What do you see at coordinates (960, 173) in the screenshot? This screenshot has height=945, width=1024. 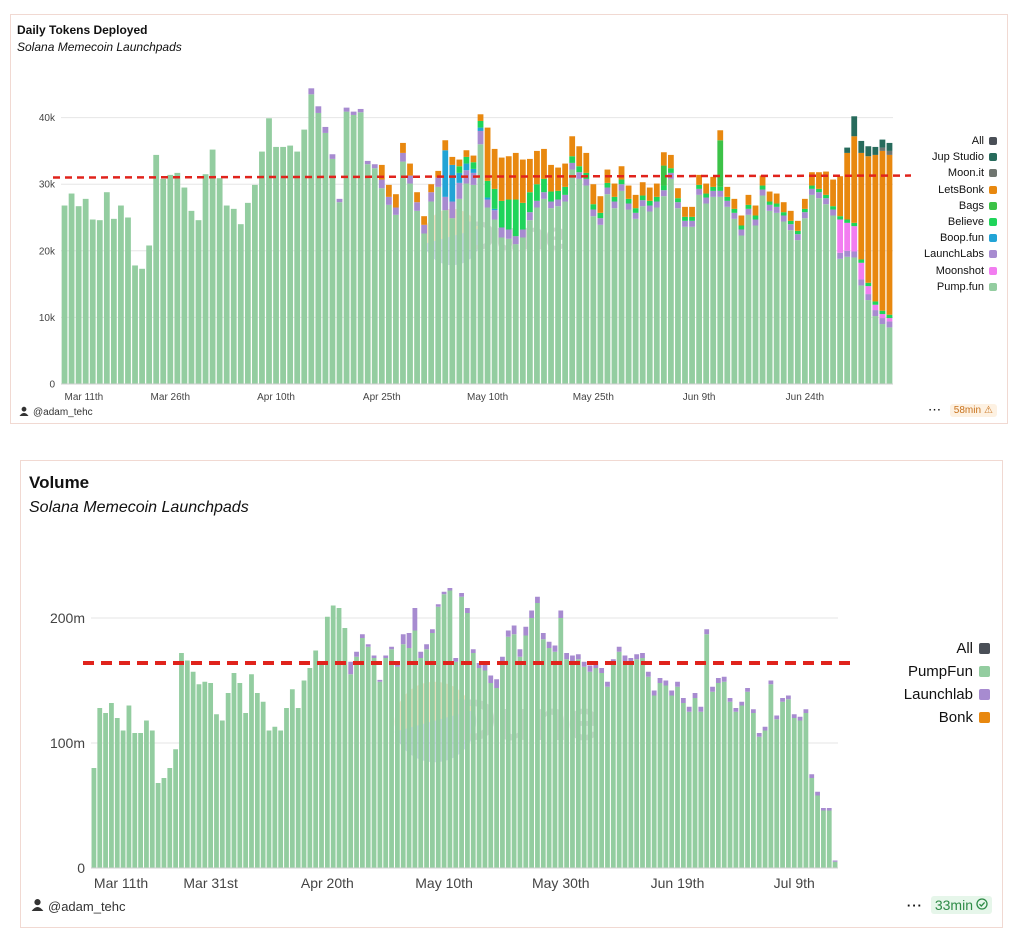 I see `legend-item: Moon.it` at bounding box center [960, 173].